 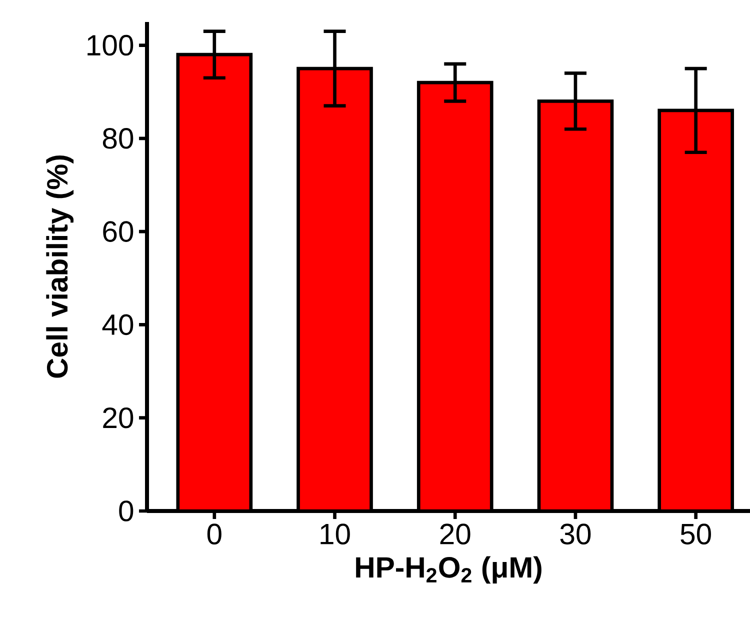 I want to click on x-tick-label: 0, so click(x=214, y=534).